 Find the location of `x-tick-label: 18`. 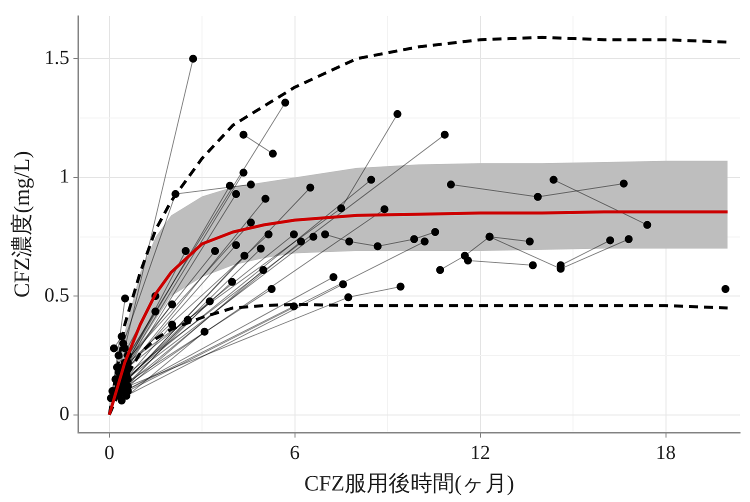

x-tick-label: 18 is located at coordinates (666, 453).